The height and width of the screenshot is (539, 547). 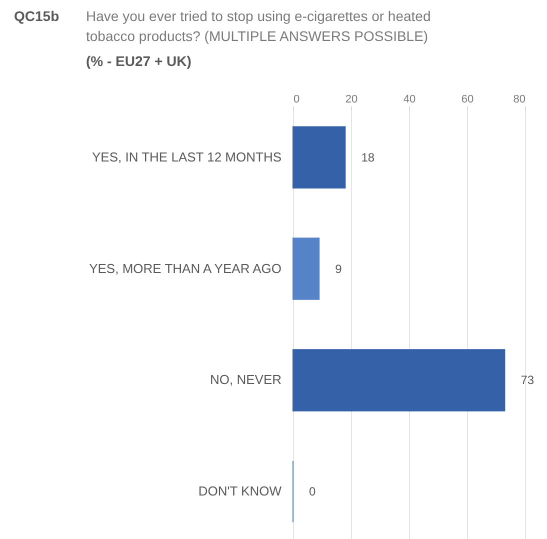 I want to click on y-tick-label: NO, NEVER, so click(x=246, y=380).